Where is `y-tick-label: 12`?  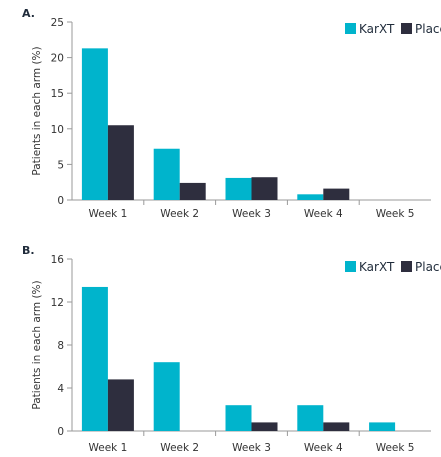 y-tick-label: 12 is located at coordinates (57, 303).